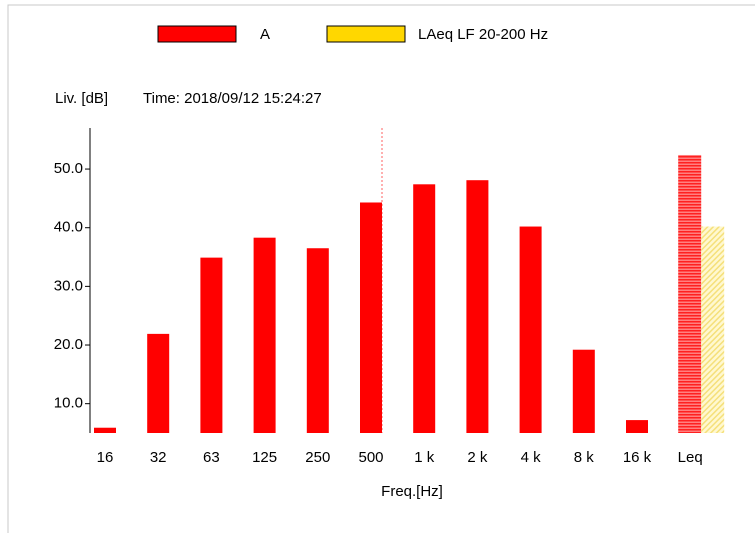 The height and width of the screenshot is (533, 755). What do you see at coordinates (68, 344) in the screenshot?
I see `y-tick-label: 20.0` at bounding box center [68, 344].